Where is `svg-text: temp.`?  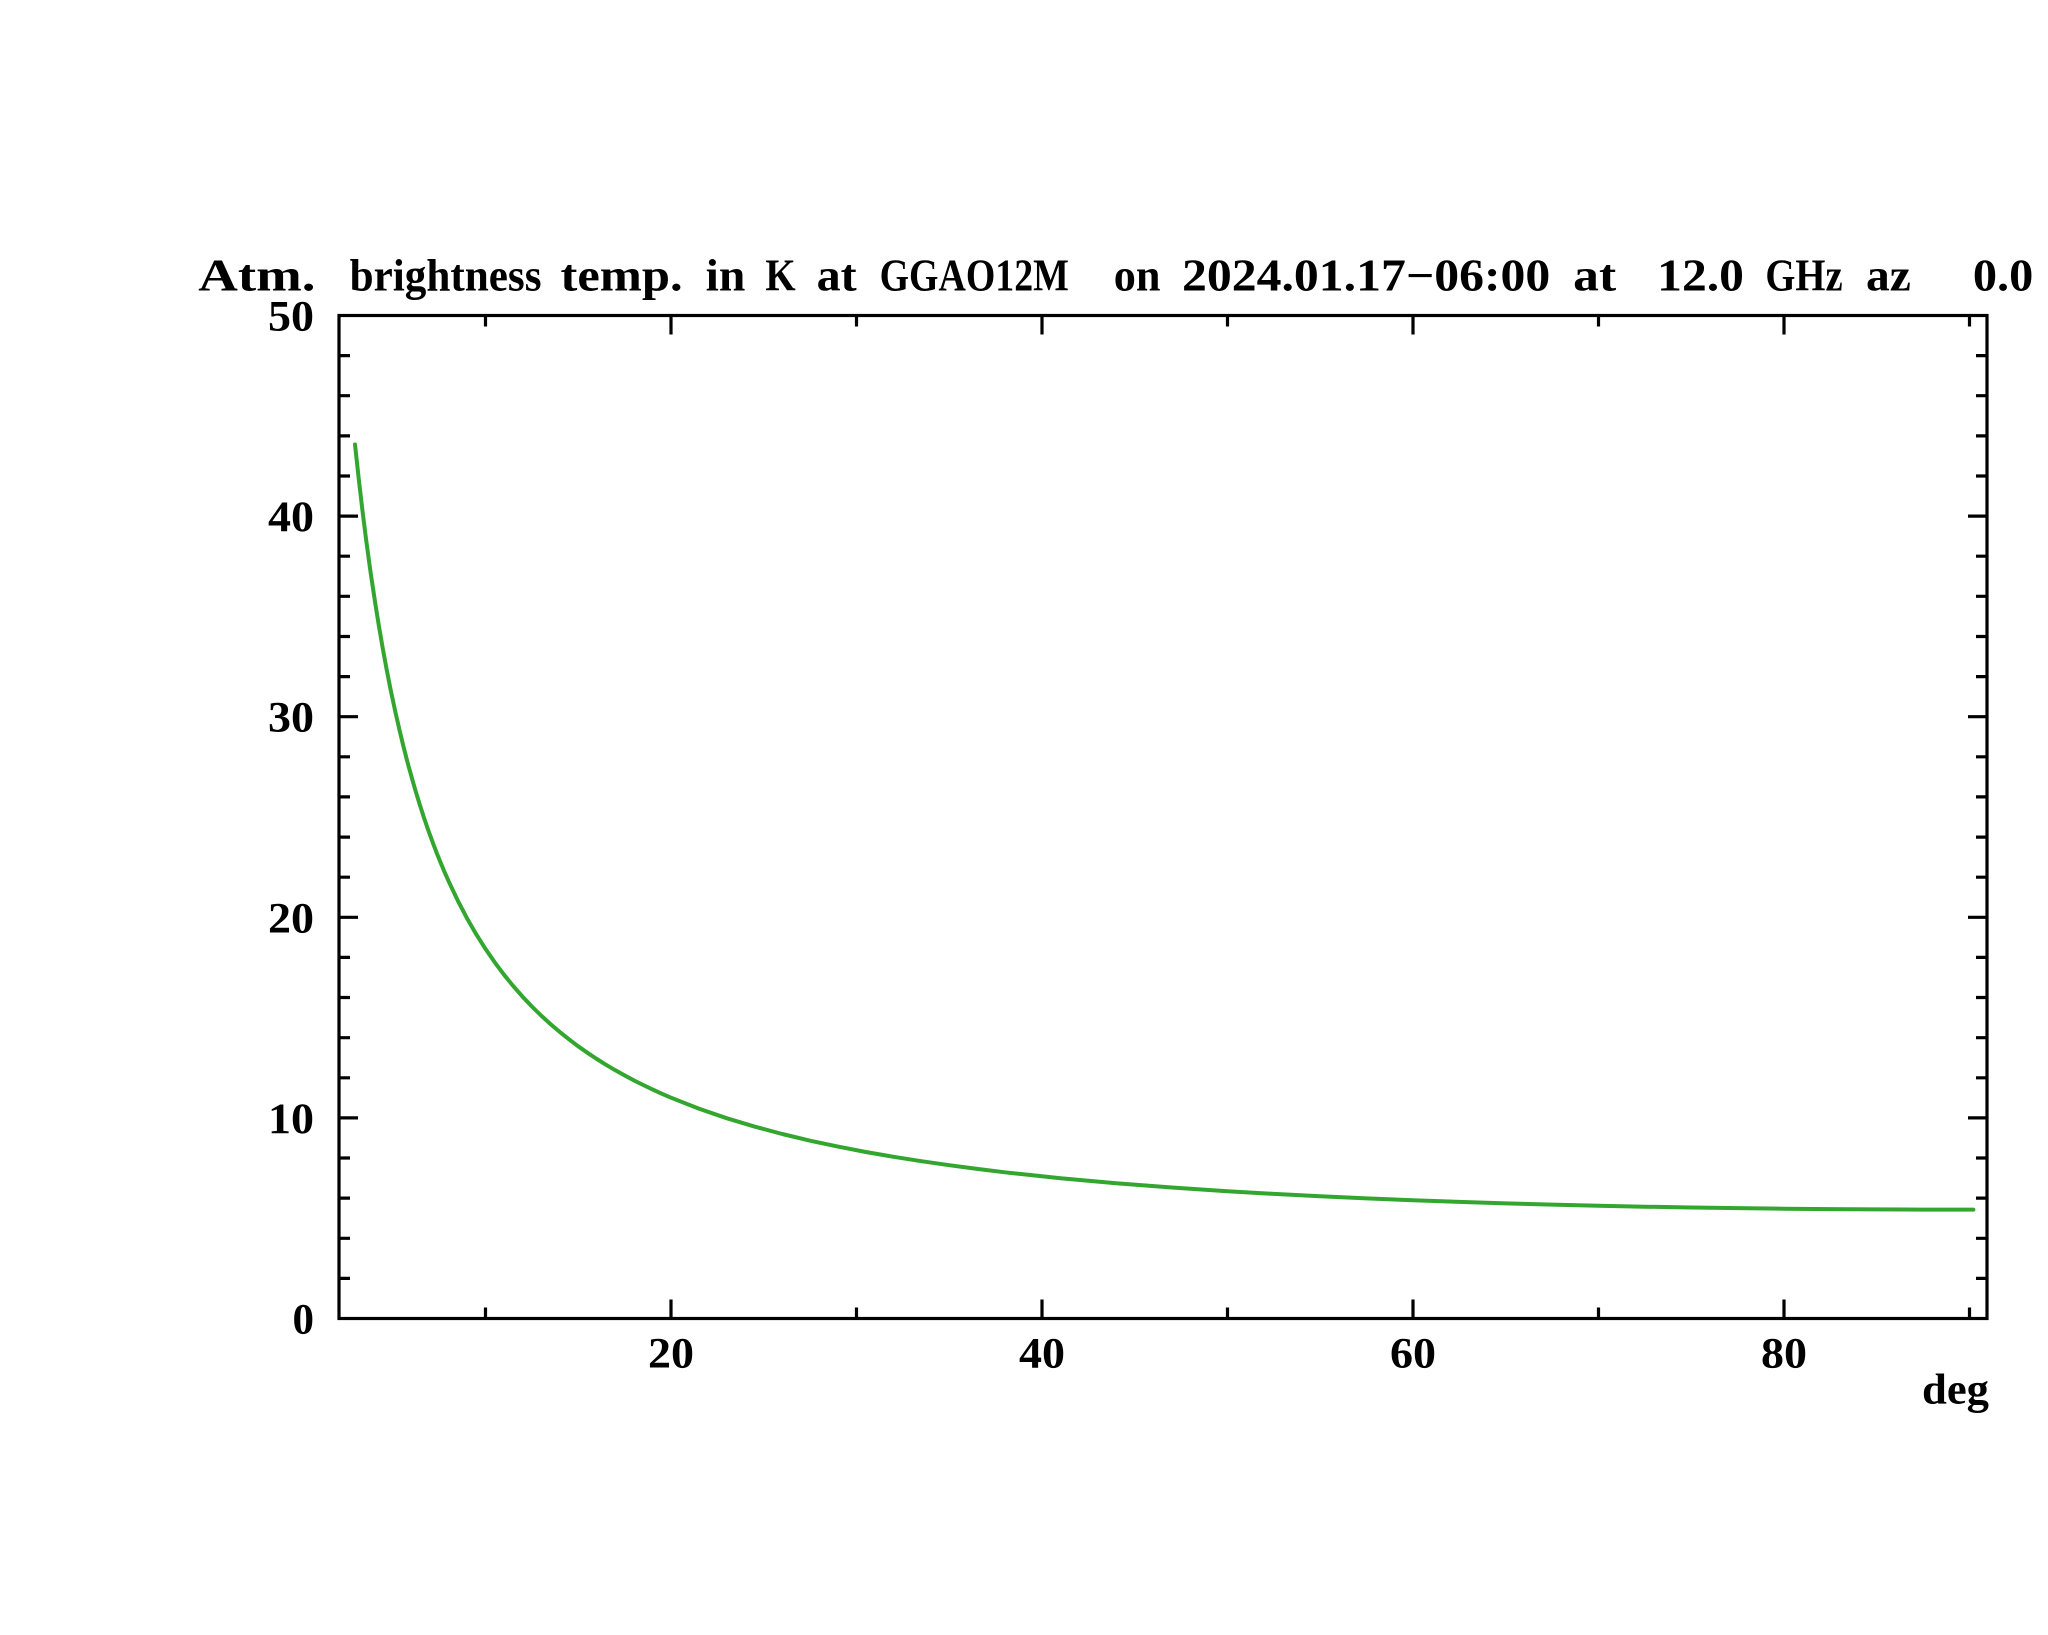 svg-text: temp. is located at coordinates (622, 276).